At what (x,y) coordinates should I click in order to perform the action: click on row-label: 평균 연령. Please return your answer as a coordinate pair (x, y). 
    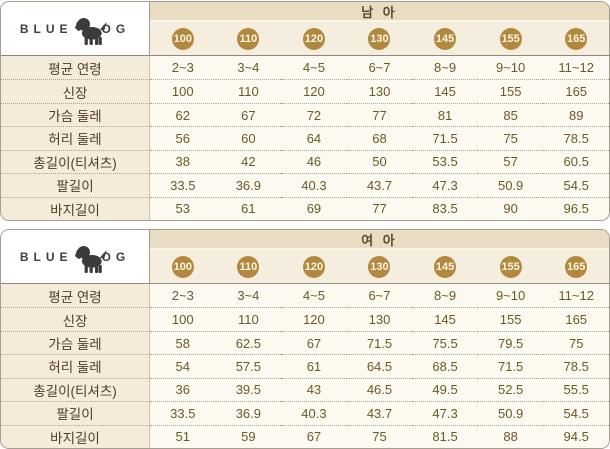
    Looking at the image, I should click on (75, 296).